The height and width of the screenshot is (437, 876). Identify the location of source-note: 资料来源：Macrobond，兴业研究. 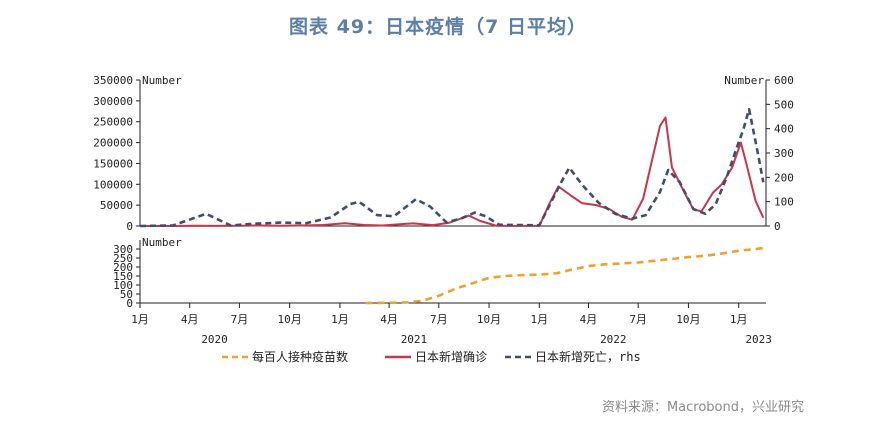
(702, 407).